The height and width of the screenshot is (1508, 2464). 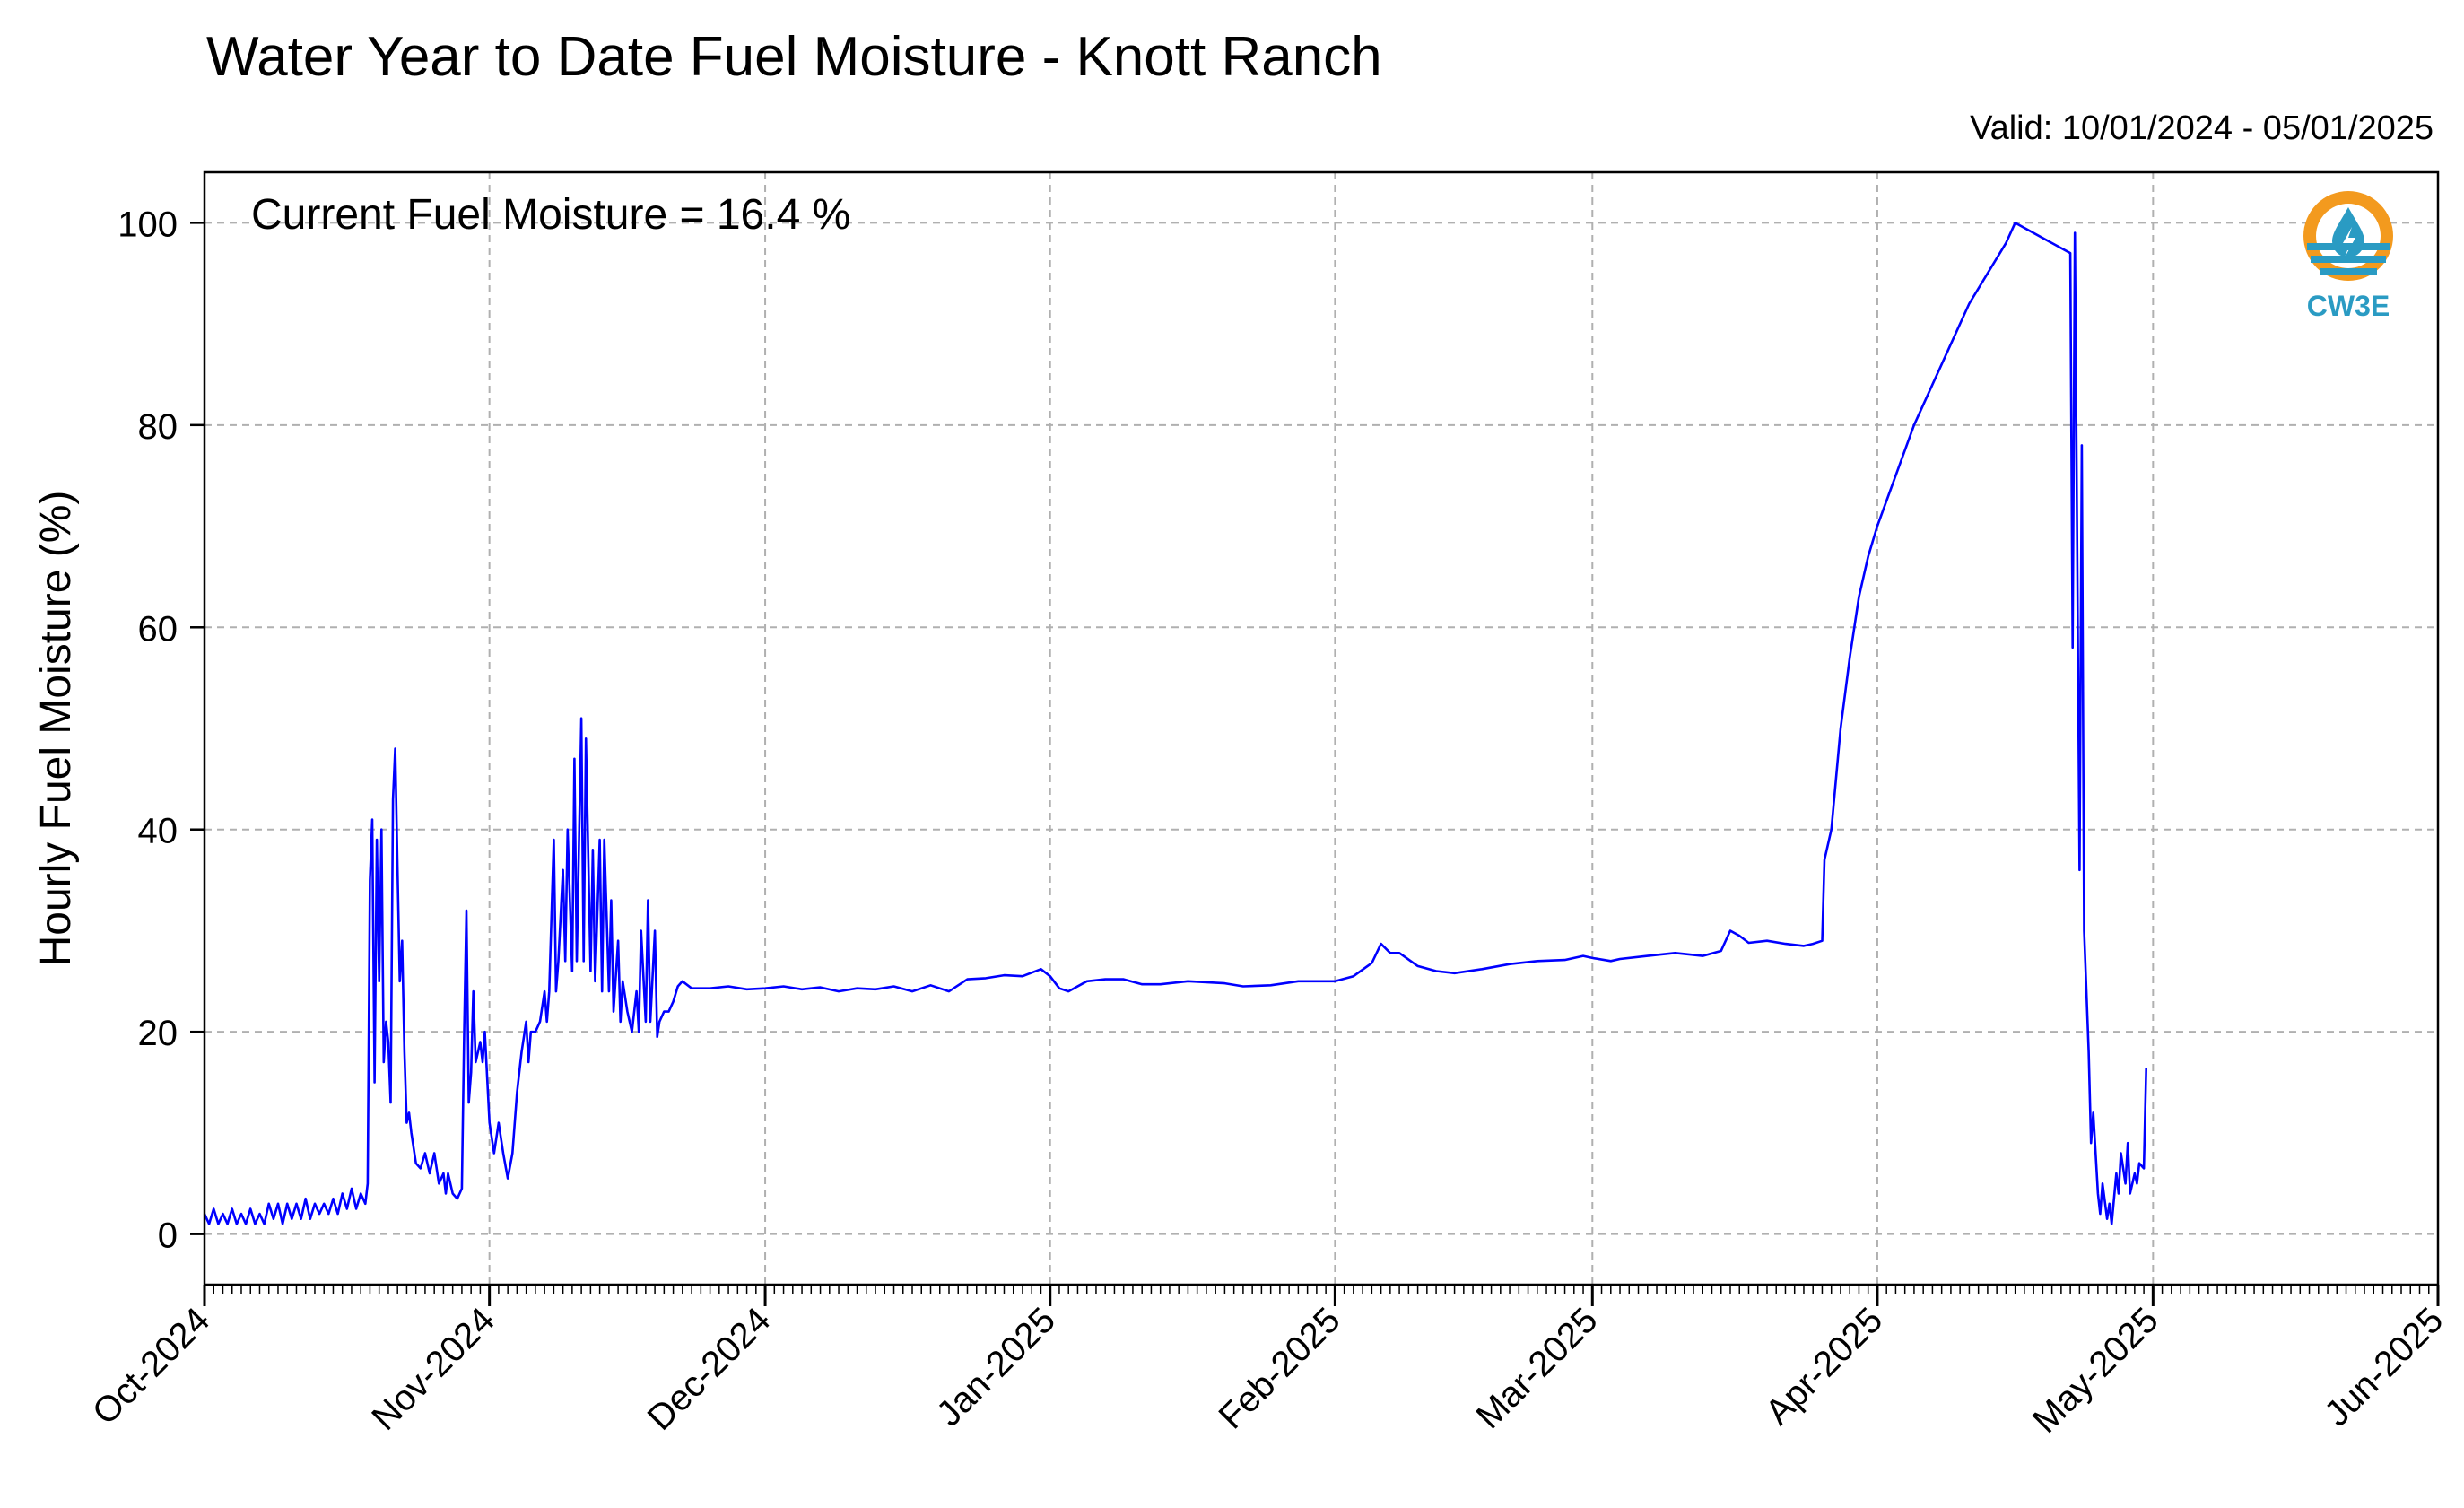 What do you see at coordinates (151, 1366) in the screenshot?
I see `x-tick-label: Oct-2024` at bounding box center [151, 1366].